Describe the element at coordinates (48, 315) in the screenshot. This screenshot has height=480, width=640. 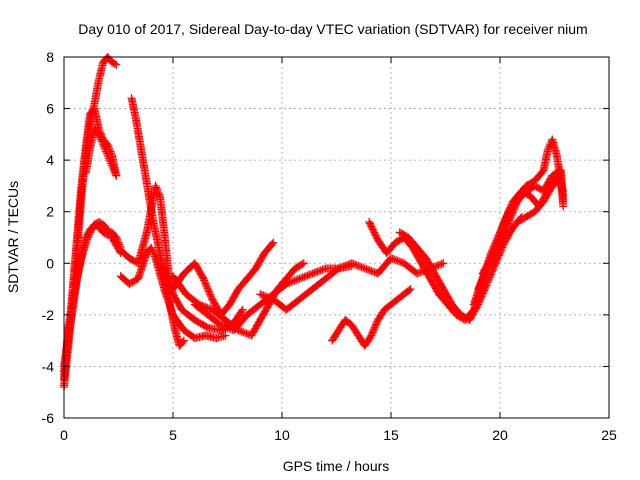
I see `y-tick-label: -2` at that location.